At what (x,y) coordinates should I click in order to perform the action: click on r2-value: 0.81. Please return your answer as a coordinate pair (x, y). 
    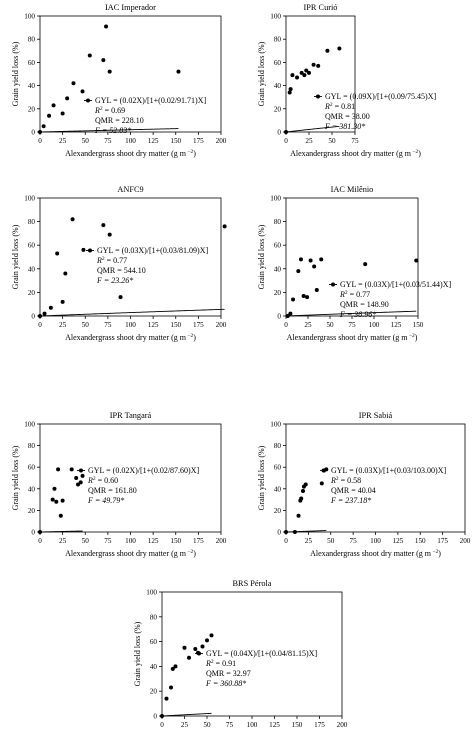
    Looking at the image, I should click on (348, 106).